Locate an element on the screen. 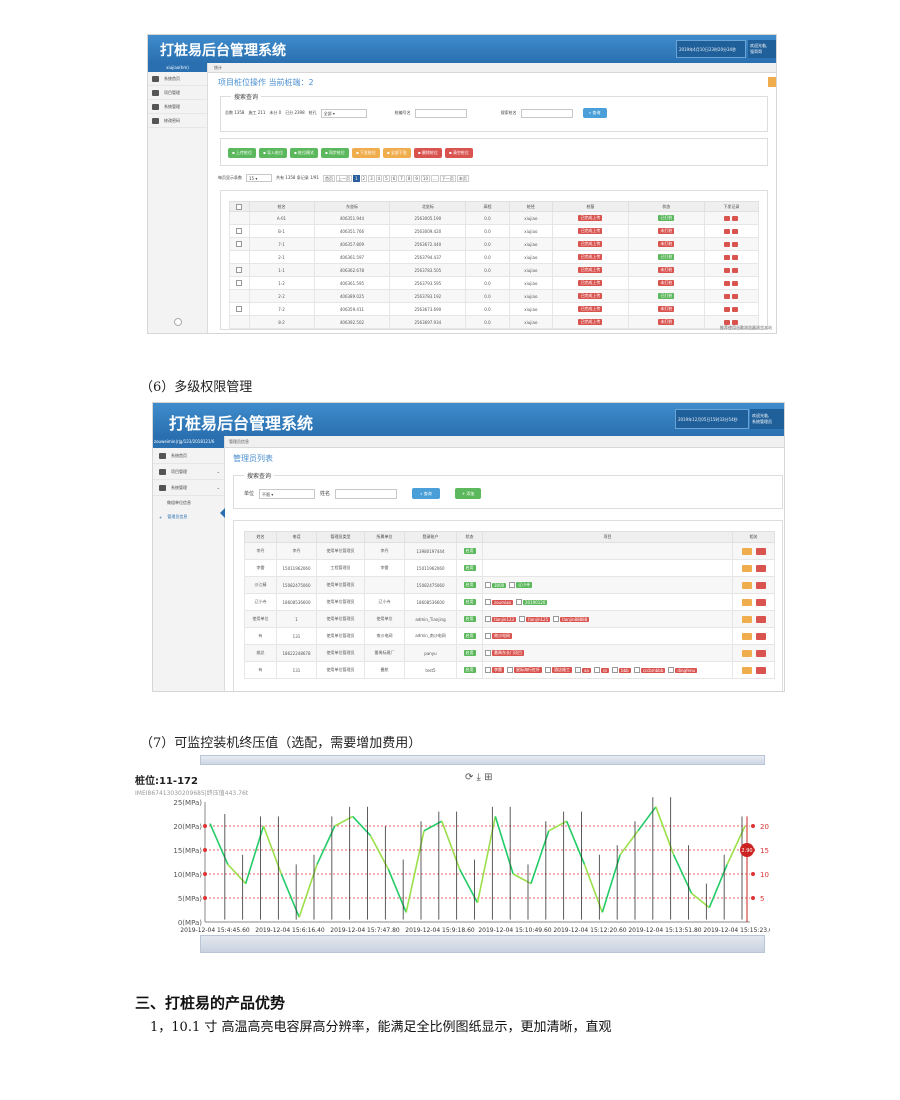 The height and width of the screenshot is (1100, 900). collapse-arrow-icon is located at coordinates (222, 513).